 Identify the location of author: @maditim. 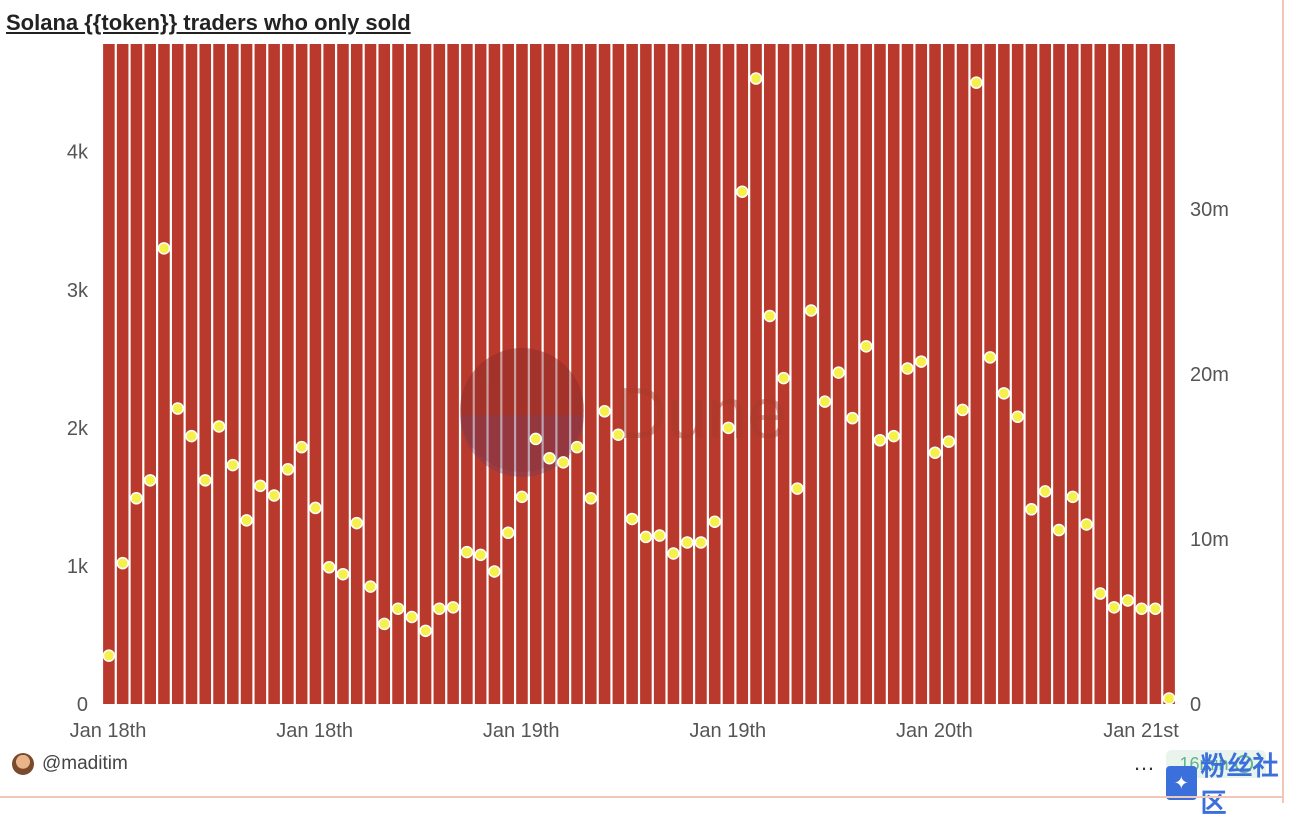
(70, 764).